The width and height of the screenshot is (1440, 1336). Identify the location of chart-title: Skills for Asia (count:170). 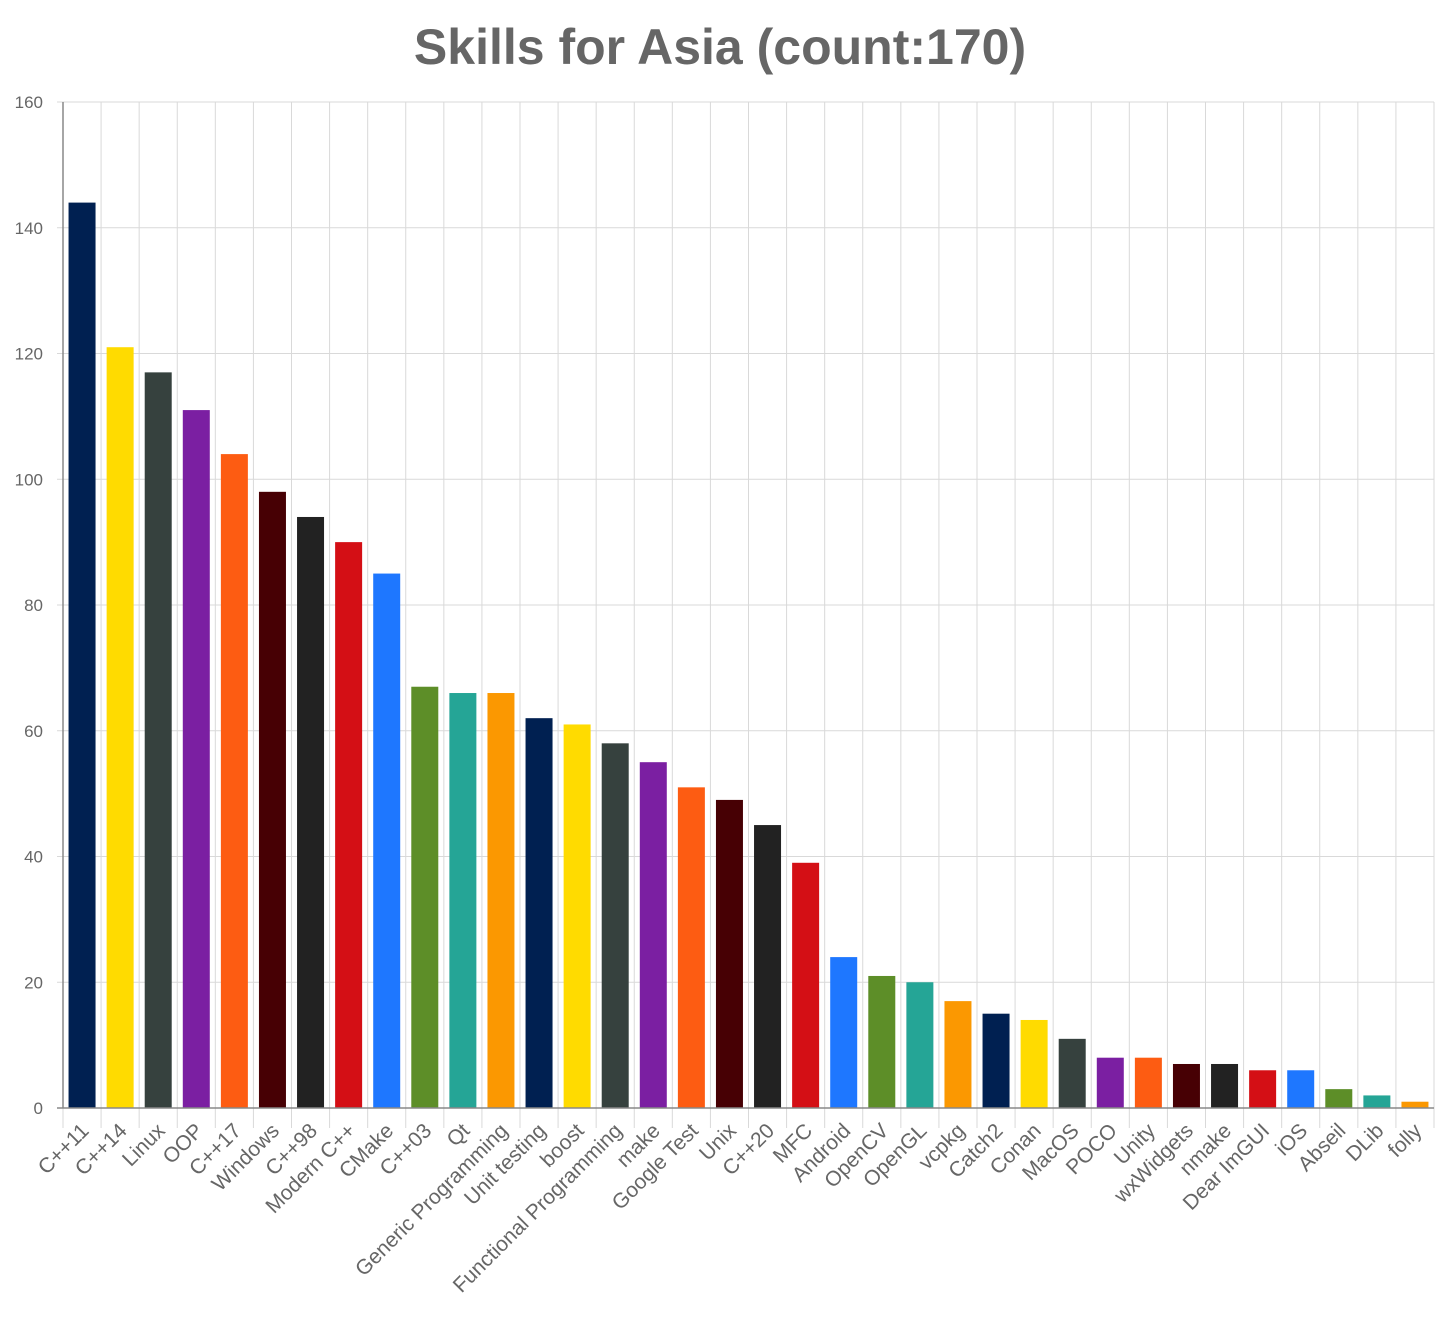
(720, 47).